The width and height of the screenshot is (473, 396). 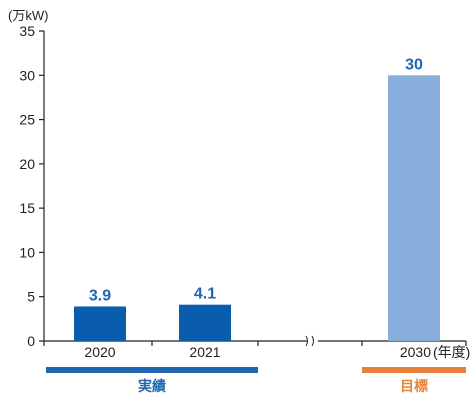 What do you see at coordinates (415, 352) in the screenshot?
I see `x-tick-label-2030: 2030` at bounding box center [415, 352].